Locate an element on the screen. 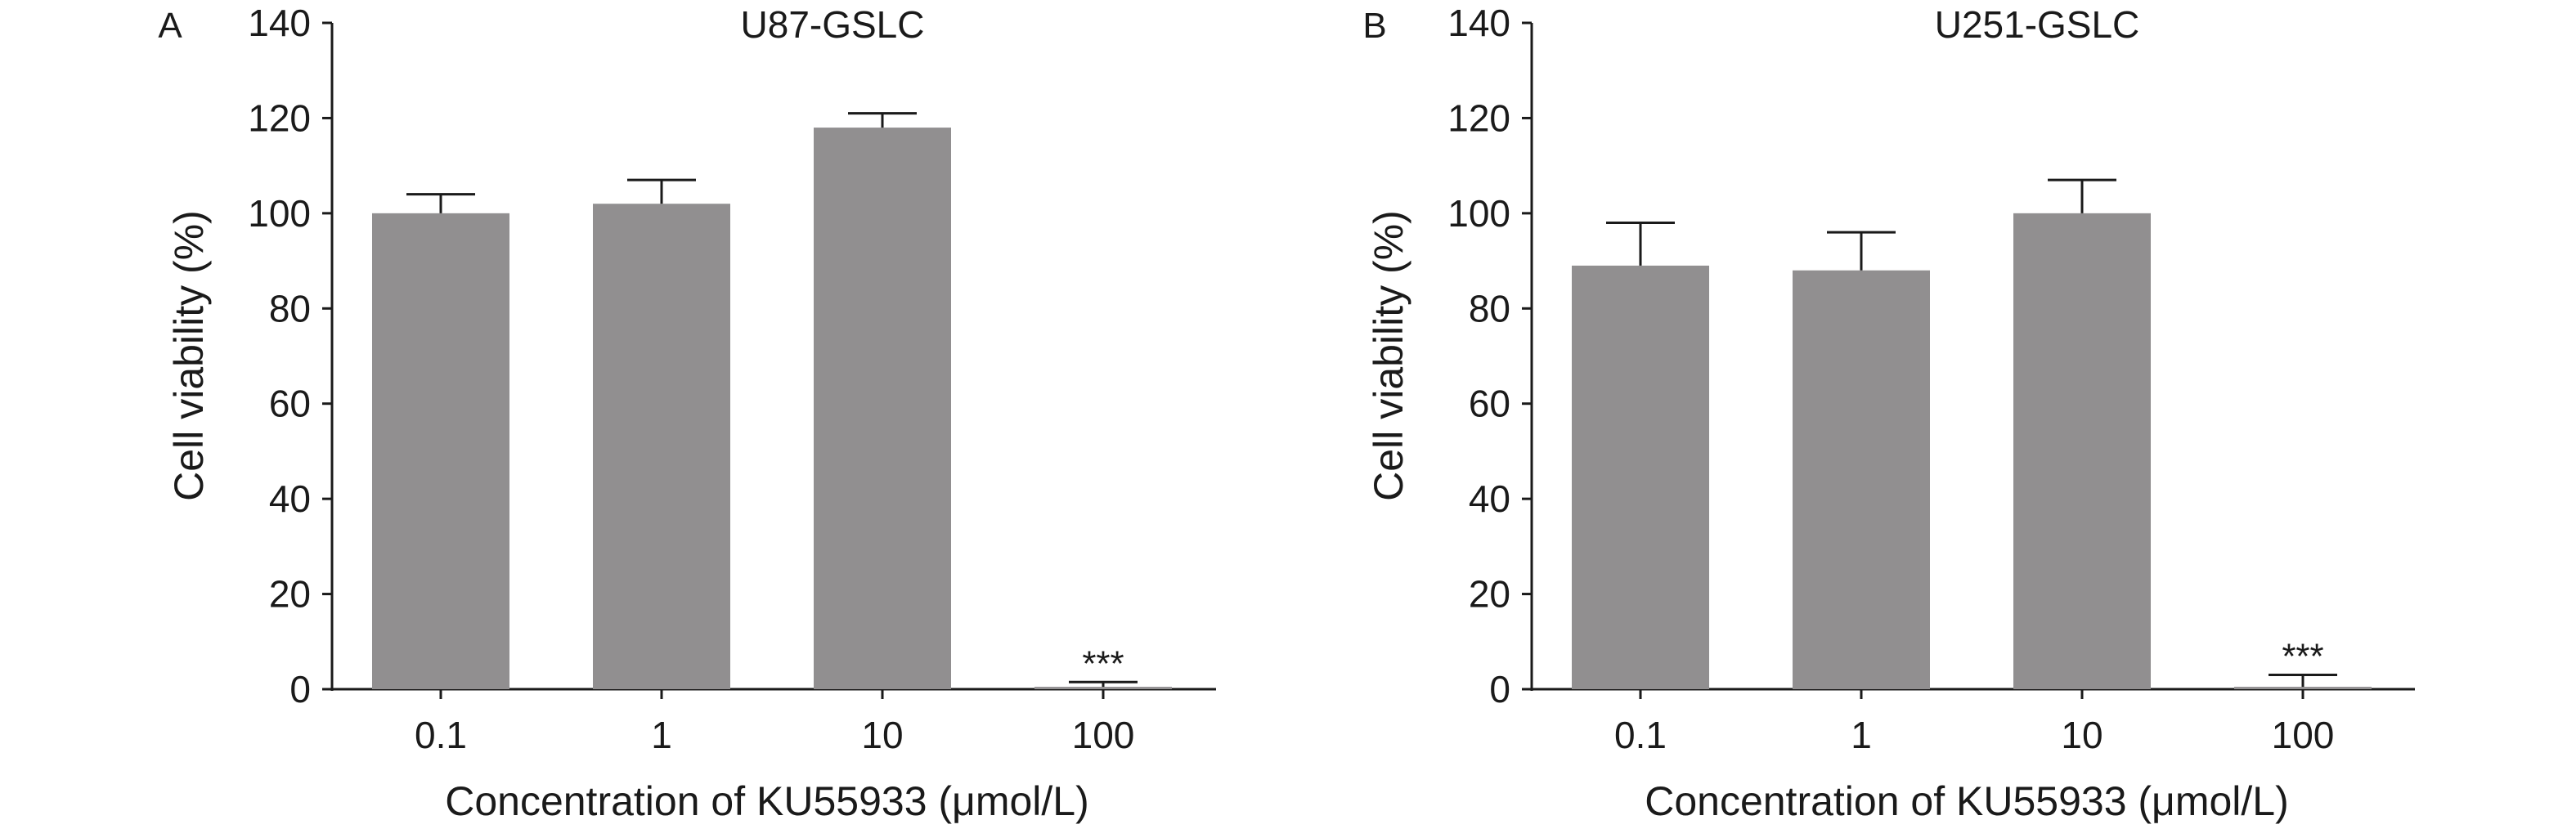 This screenshot has width=2576, height=829. panel-a-y-ticks: 0 20 40 60 80 100 120 140 is located at coordinates (290, 356).